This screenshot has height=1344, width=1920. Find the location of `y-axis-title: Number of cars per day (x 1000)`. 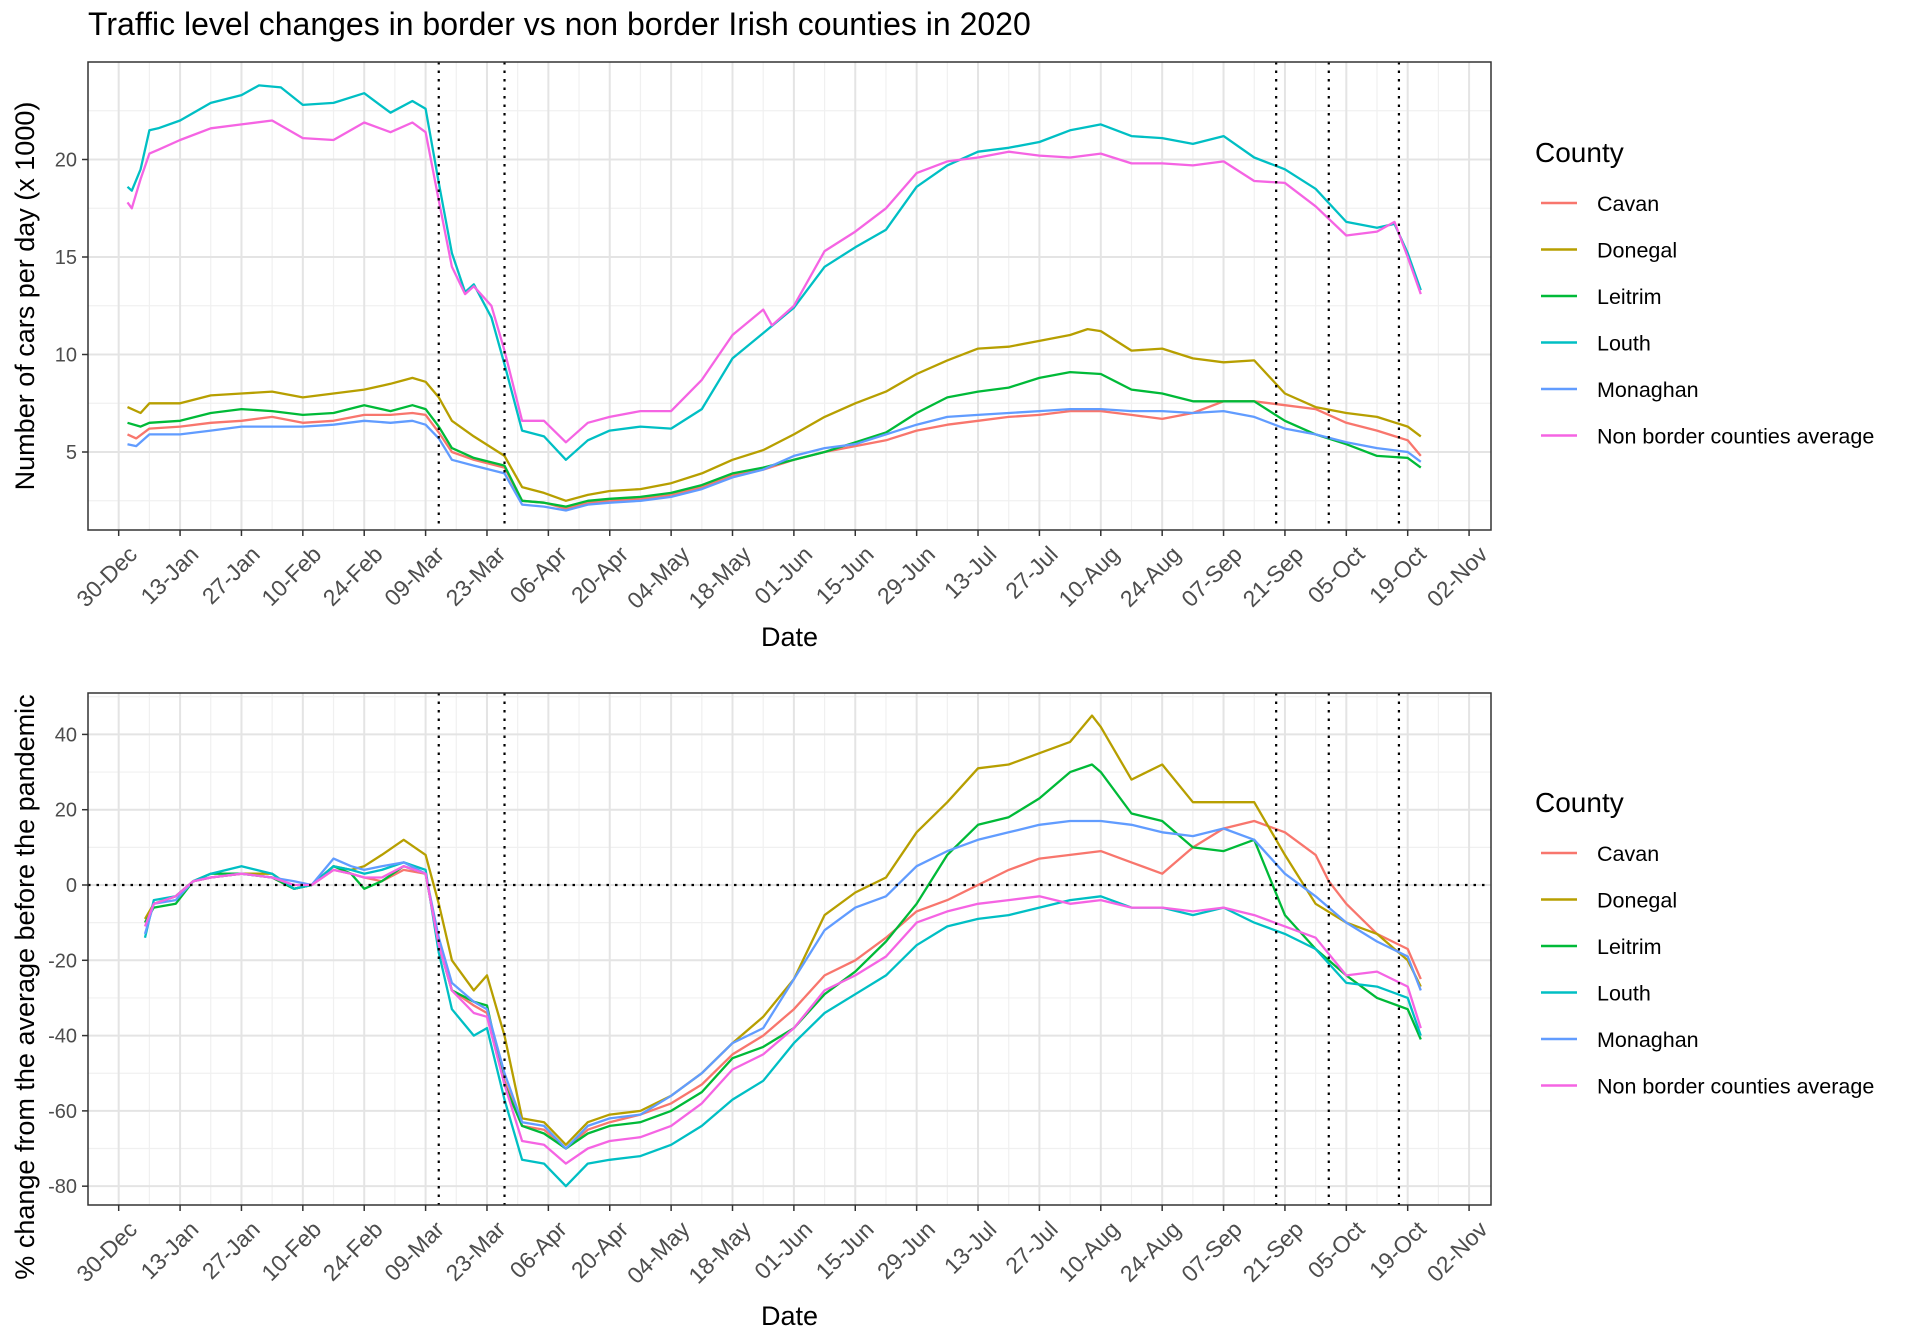

y-axis-title: Number of cars per day (x 1000) is located at coordinates (25, 296).